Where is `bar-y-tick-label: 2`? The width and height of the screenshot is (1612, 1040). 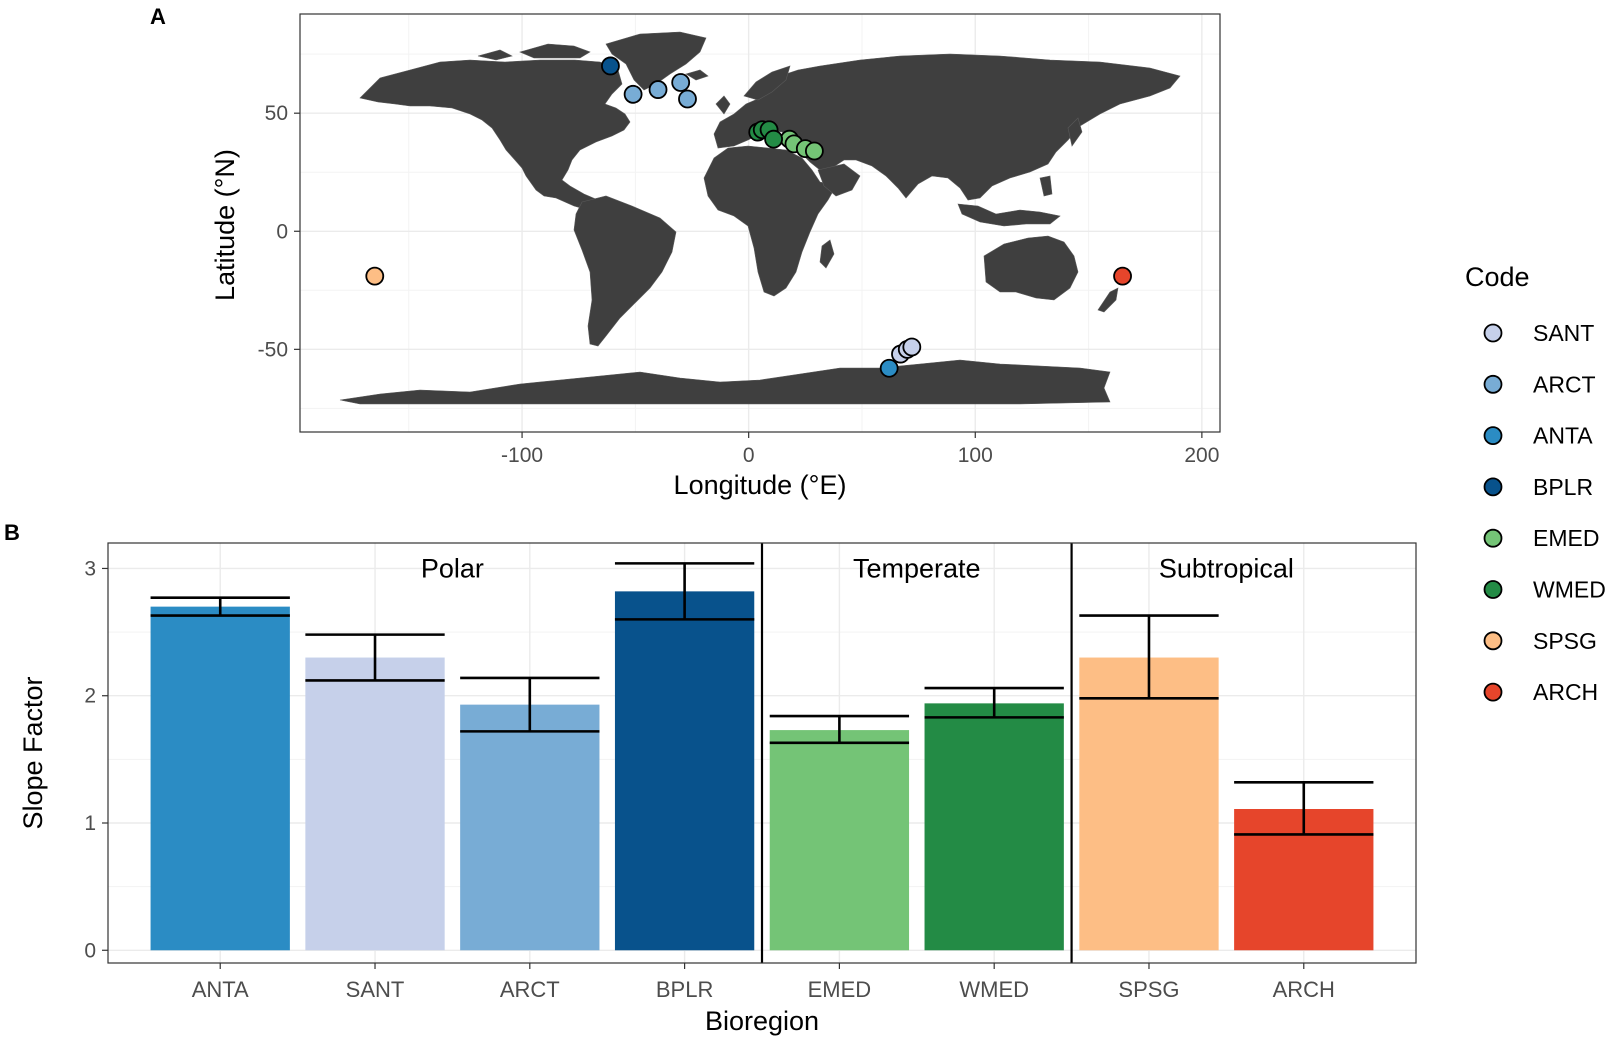 bar-y-tick-label: 2 is located at coordinates (90, 696).